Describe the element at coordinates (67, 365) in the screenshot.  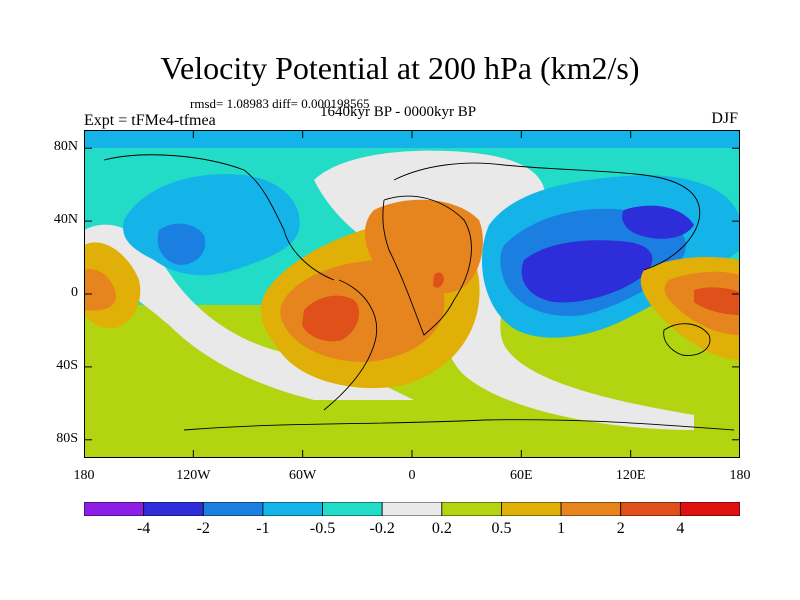
I see `y-tick-label: 40S` at that location.